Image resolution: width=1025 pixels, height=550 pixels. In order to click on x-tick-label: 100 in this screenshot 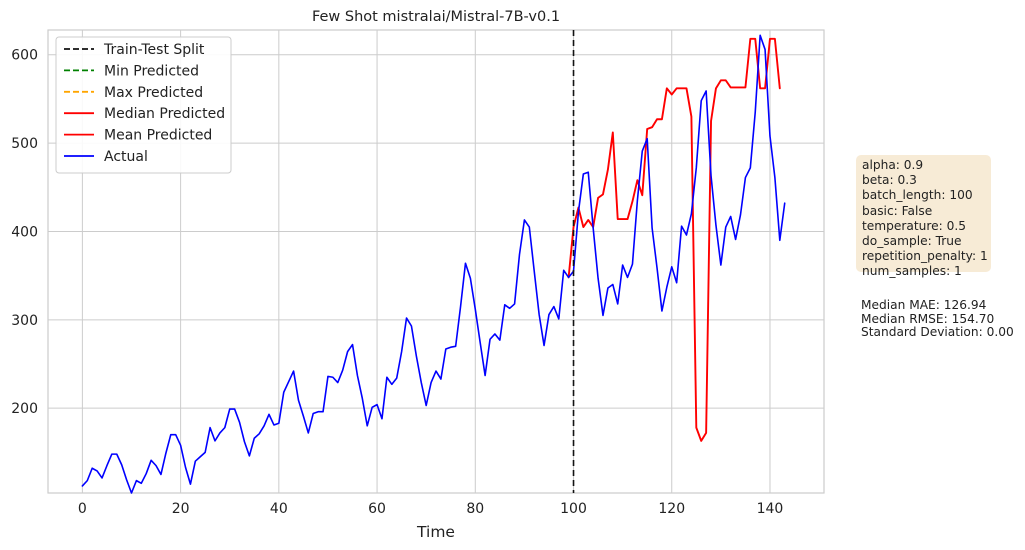, I will do `click(573, 509)`.